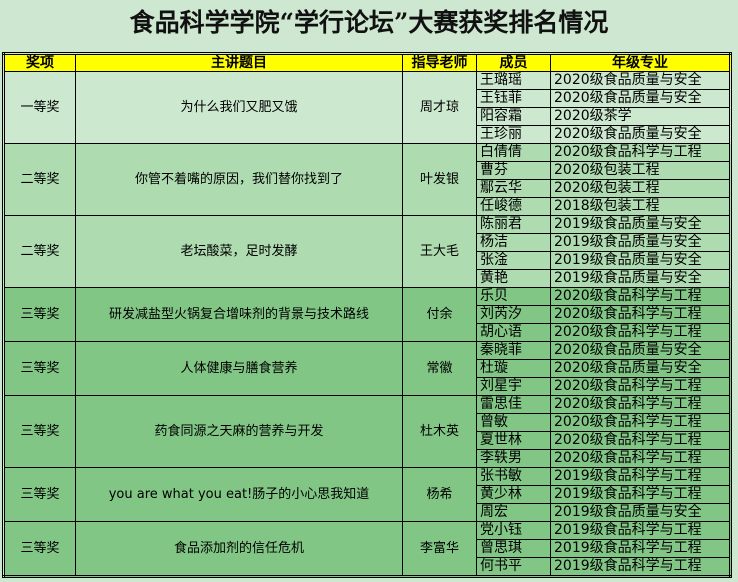 This screenshot has width=738, height=582. Describe the element at coordinates (513, 116) in the screenshot. I see `member-cell: 阳容霜` at that location.